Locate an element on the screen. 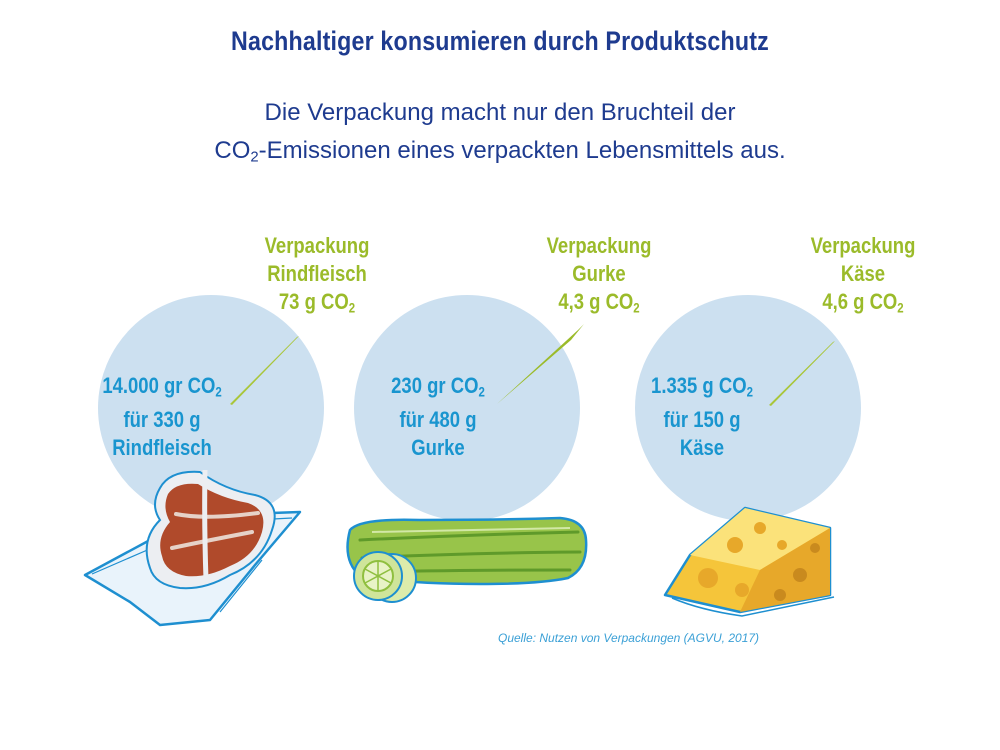 The height and width of the screenshot is (750, 1000). food-emission-text: 230 gr CO is located at coordinates (435, 385).